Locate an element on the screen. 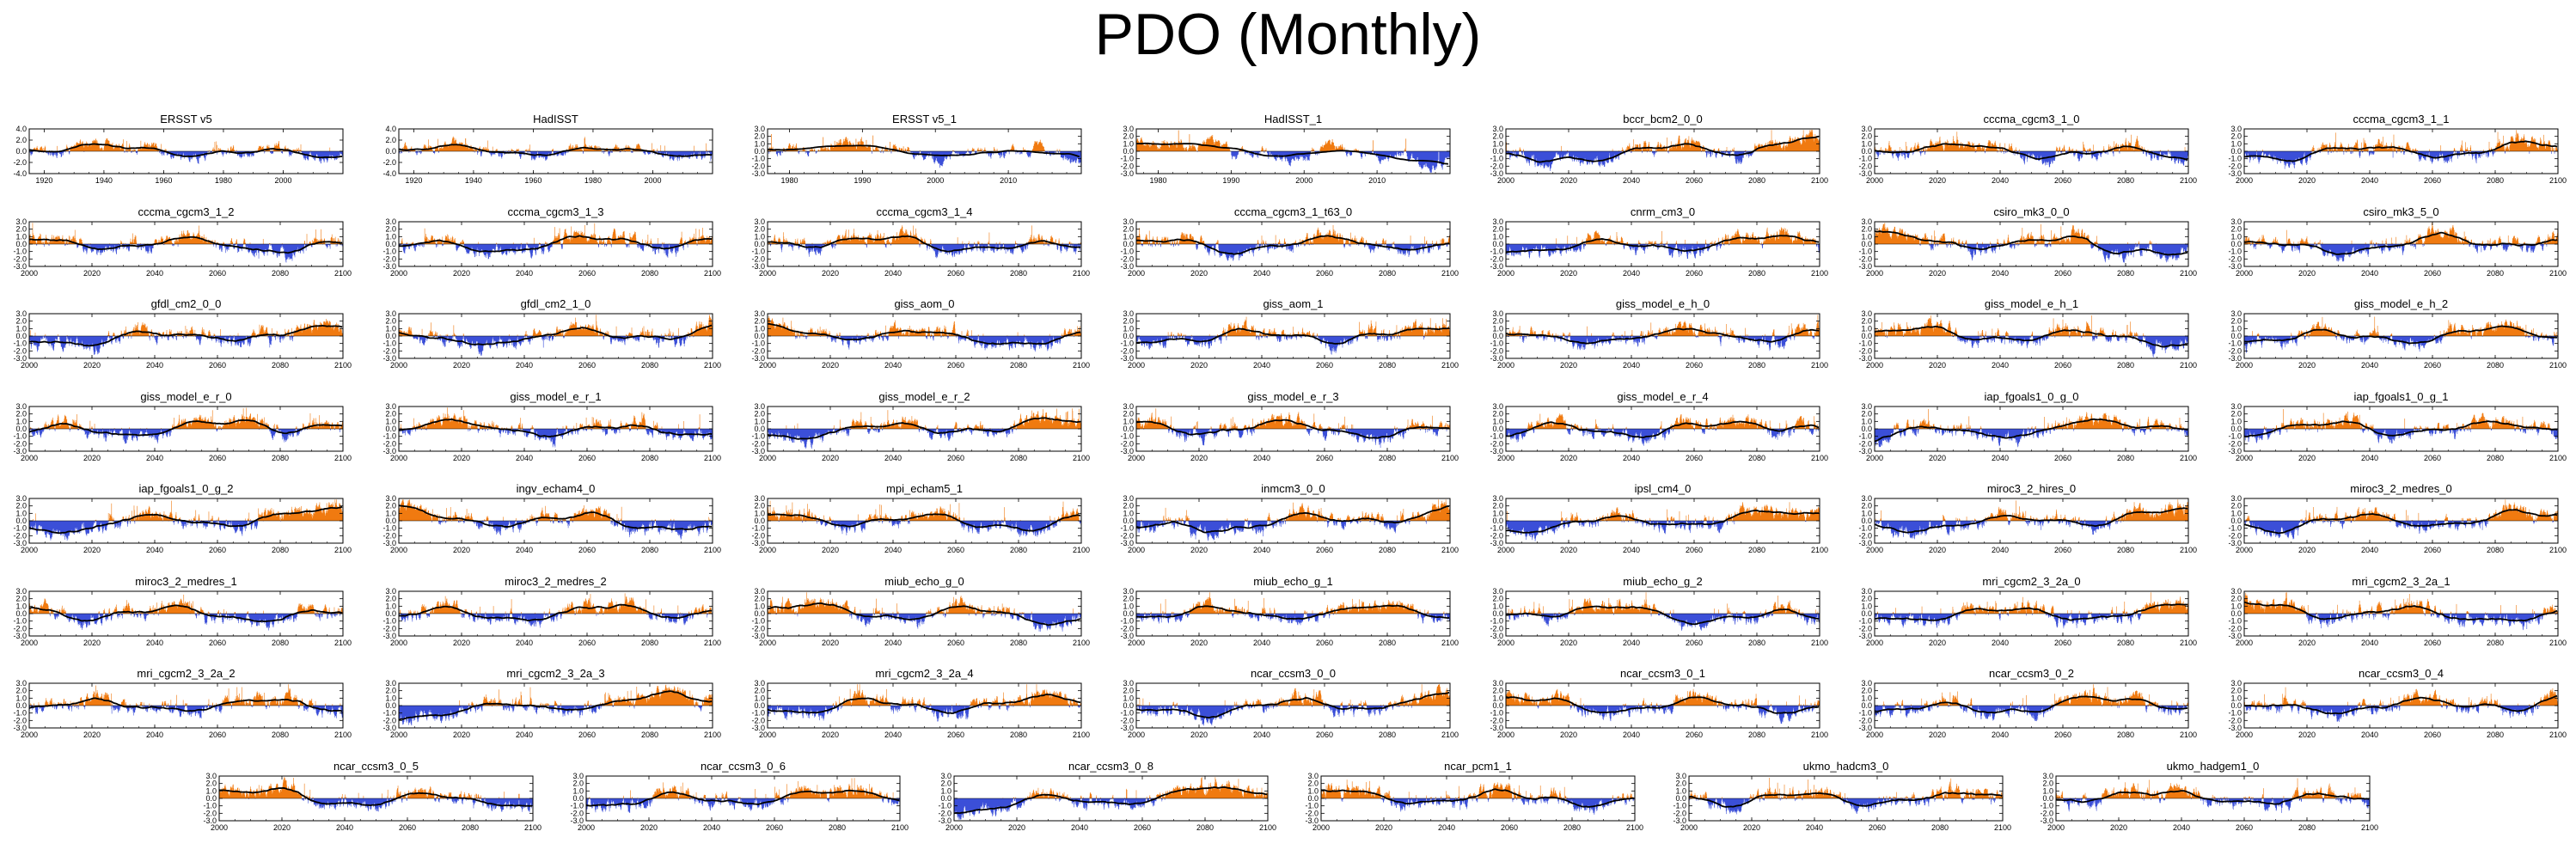  panel-title: miub_echo_g_0 is located at coordinates (924, 581).